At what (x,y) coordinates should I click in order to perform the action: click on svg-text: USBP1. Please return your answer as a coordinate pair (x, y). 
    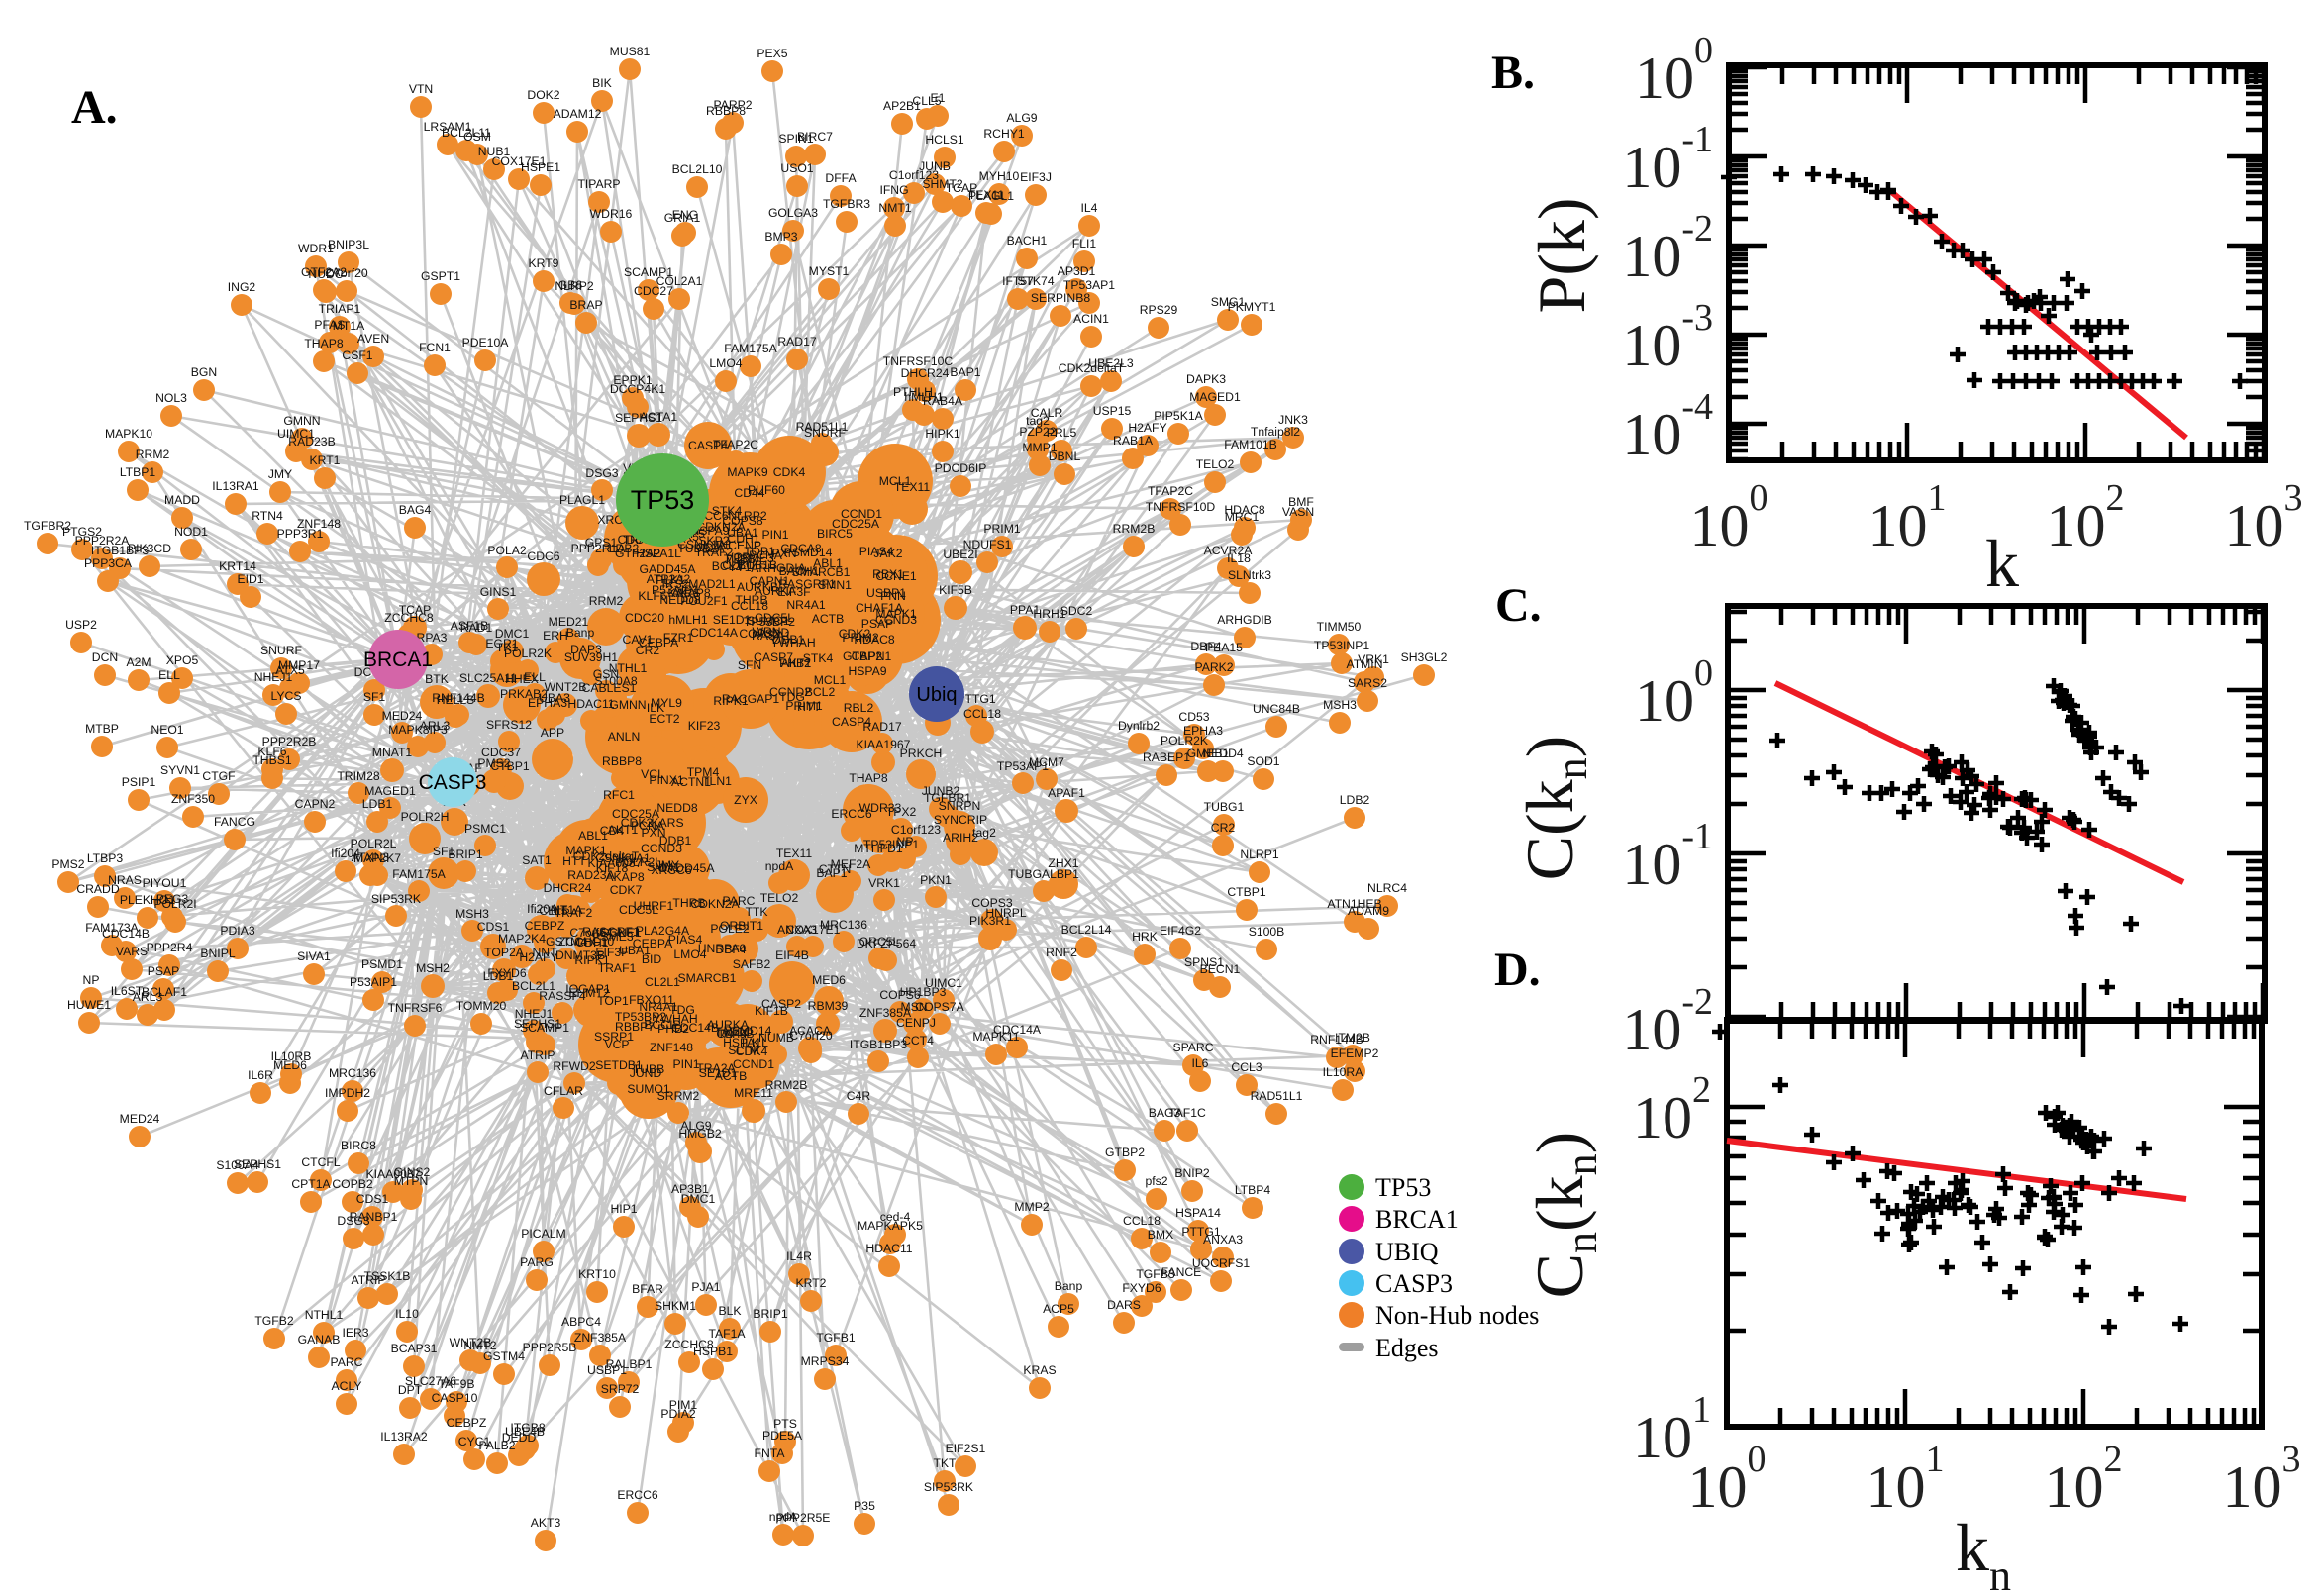
    Looking at the image, I should click on (886, 593).